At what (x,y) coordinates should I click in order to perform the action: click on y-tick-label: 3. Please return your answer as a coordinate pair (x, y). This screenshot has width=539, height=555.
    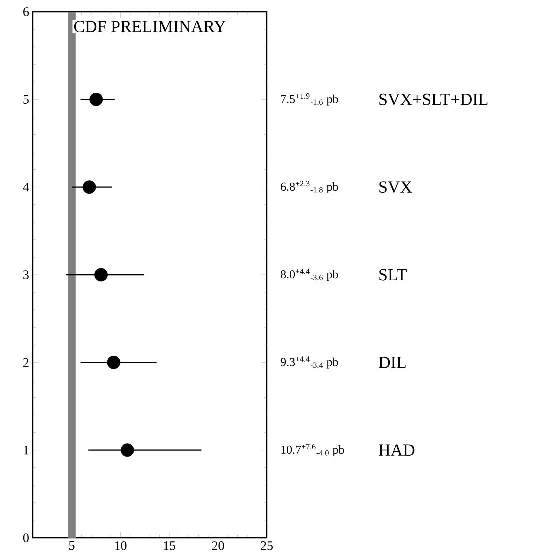
    Looking at the image, I should click on (26, 275).